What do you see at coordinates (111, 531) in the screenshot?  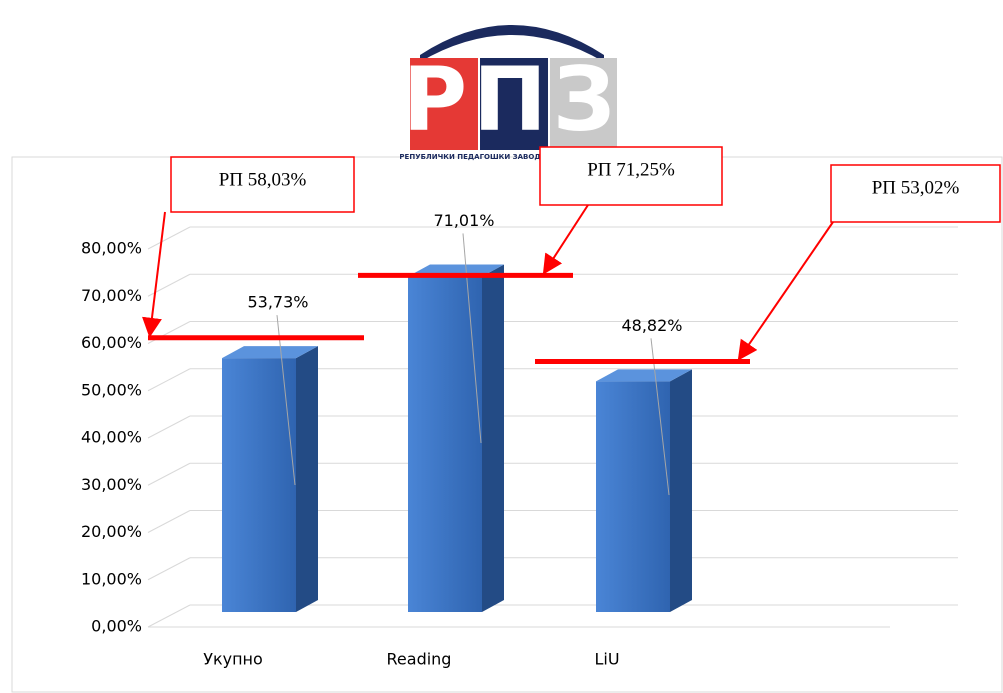 I see `y-tick-label: 20,00%` at bounding box center [111, 531].